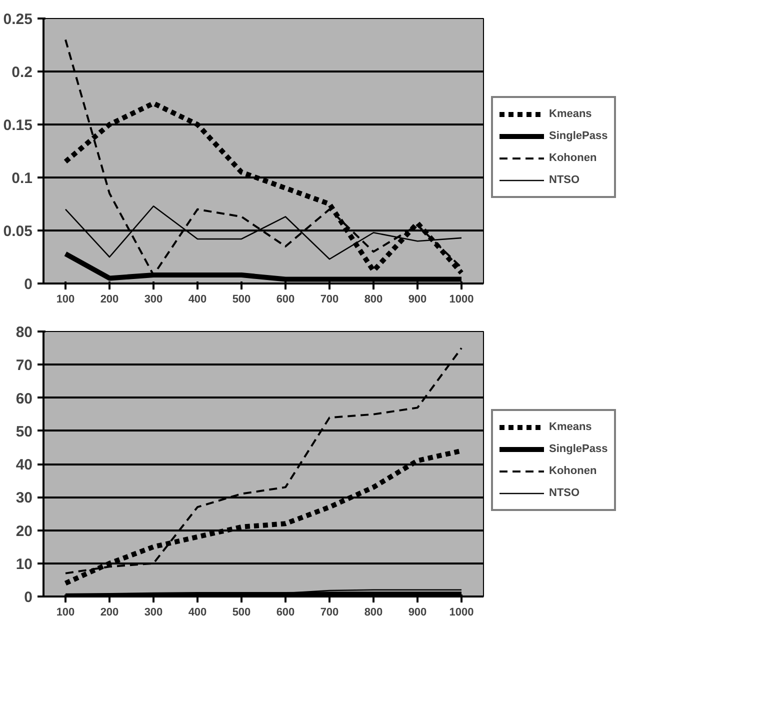 This screenshot has height=701, width=757. Describe the element at coordinates (18, 19) in the screenshot. I see `y-tick-label: 0.25` at that location.